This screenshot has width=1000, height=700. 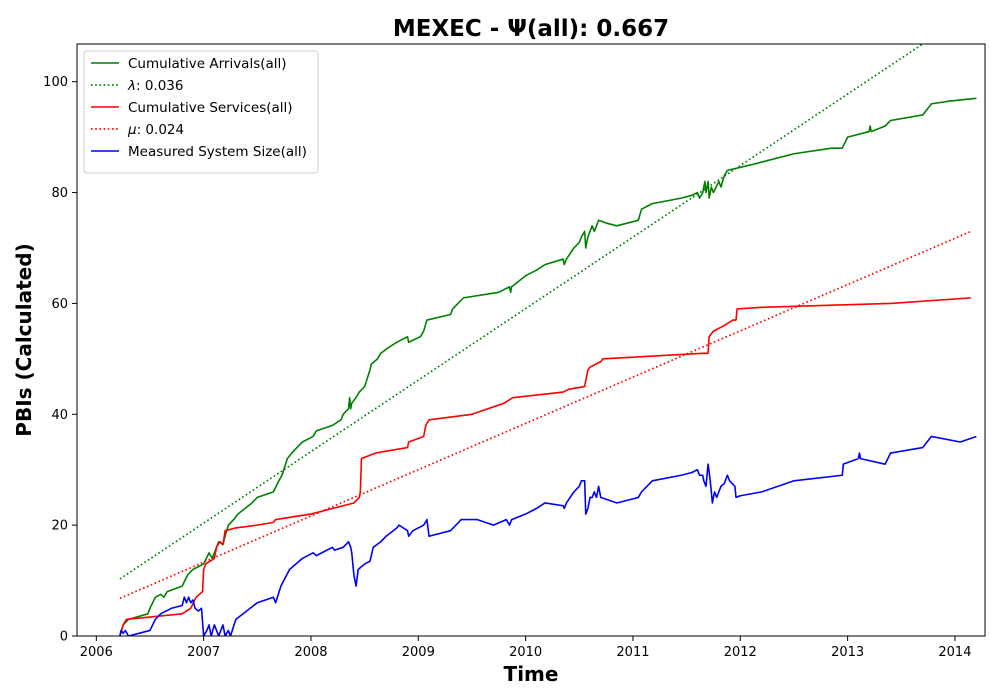 I want to click on y-tick-label: 80, so click(x=59, y=193).